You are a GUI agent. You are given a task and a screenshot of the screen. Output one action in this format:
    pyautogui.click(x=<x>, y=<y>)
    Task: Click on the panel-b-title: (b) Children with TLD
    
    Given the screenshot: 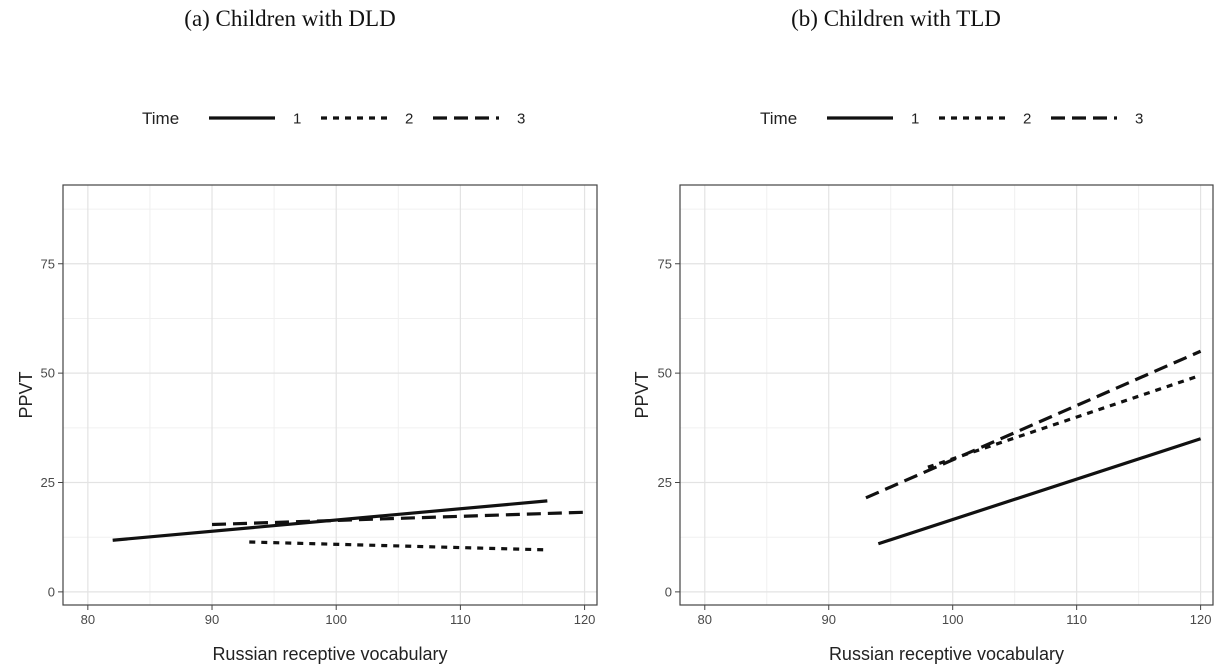 What is the action you would take?
    pyautogui.click(x=896, y=18)
    